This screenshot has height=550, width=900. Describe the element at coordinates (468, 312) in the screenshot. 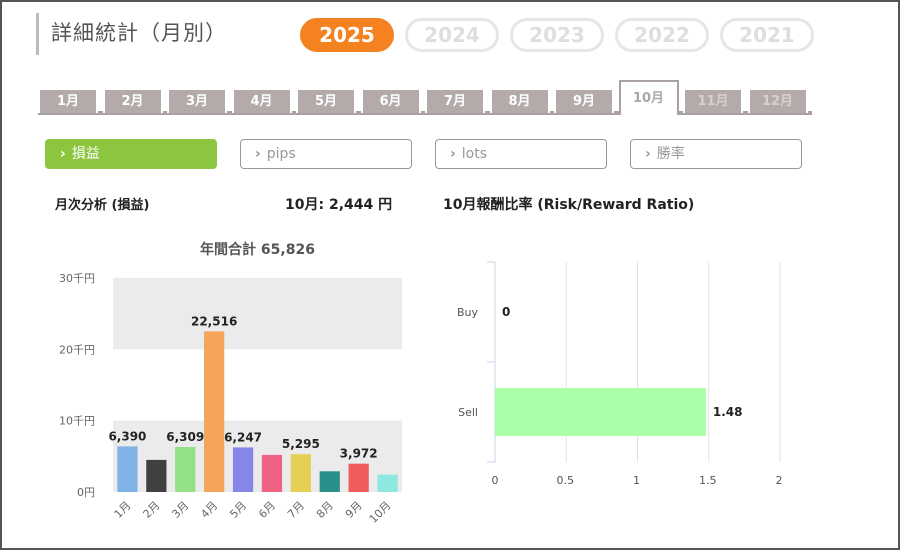

I see `category-label: Buy` at that location.